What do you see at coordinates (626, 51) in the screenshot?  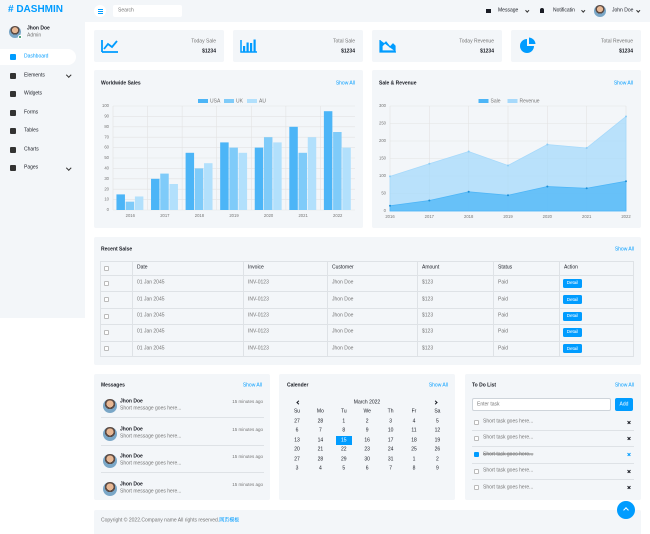 I see `stat-value: $1234` at bounding box center [626, 51].